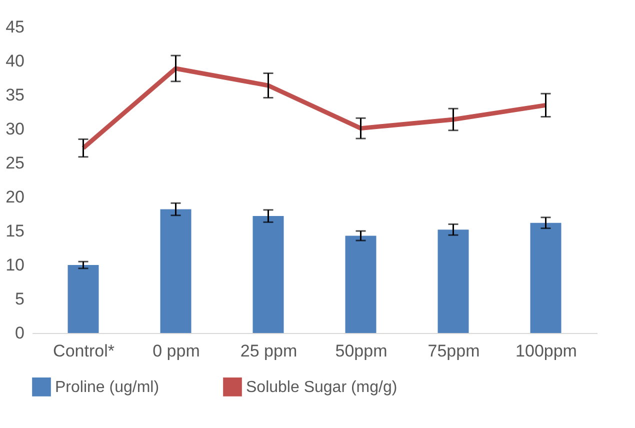  I want to click on legend-label: Proline (ug/ml), so click(107, 387).